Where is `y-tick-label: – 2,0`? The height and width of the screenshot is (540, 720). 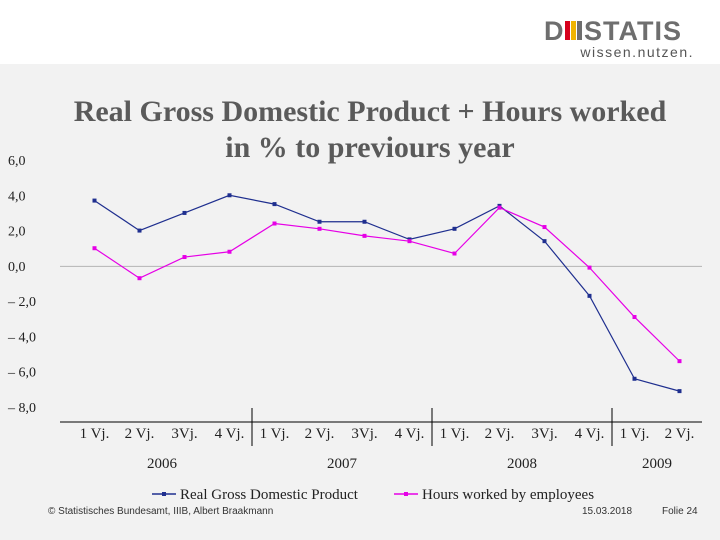 y-tick-label: – 2,0 is located at coordinates (21, 302).